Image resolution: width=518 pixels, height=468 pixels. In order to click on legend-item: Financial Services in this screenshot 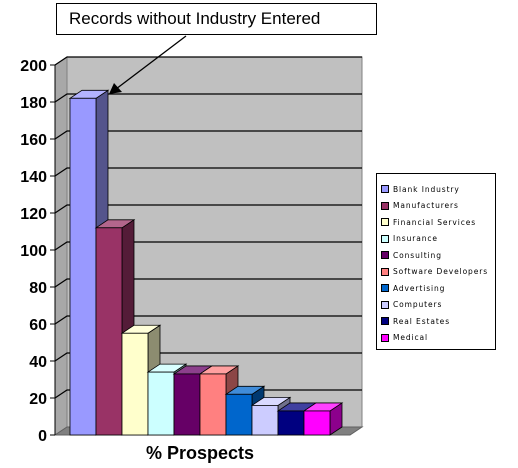, I will do `click(436, 222)`.